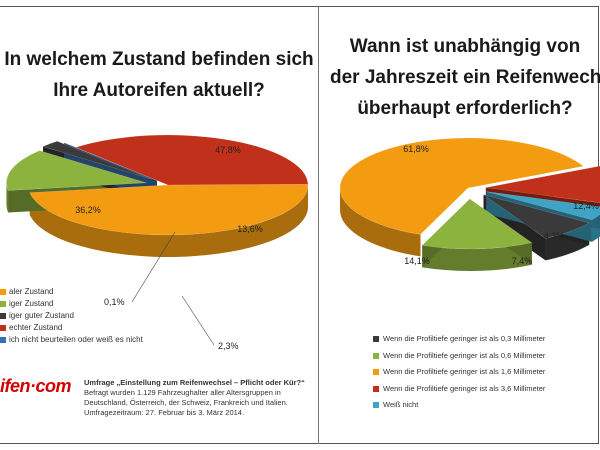 The height and width of the screenshot is (450, 600). Describe the element at coordinates (100, 328) in the screenshot. I see `left-legend-item: echter Zustand` at that location.